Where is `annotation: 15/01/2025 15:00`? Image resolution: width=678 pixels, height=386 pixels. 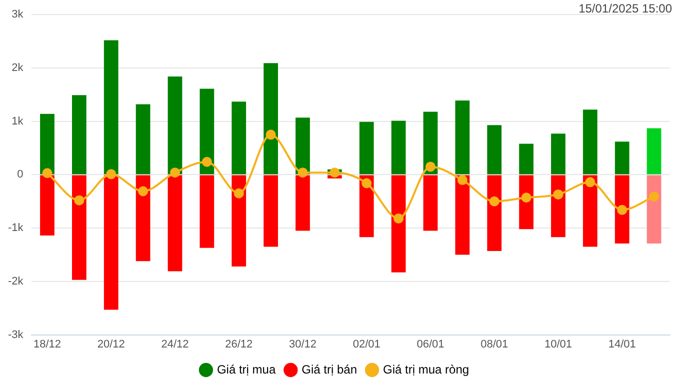 annotation: 15/01/2025 15:00 is located at coordinates (625, 8).